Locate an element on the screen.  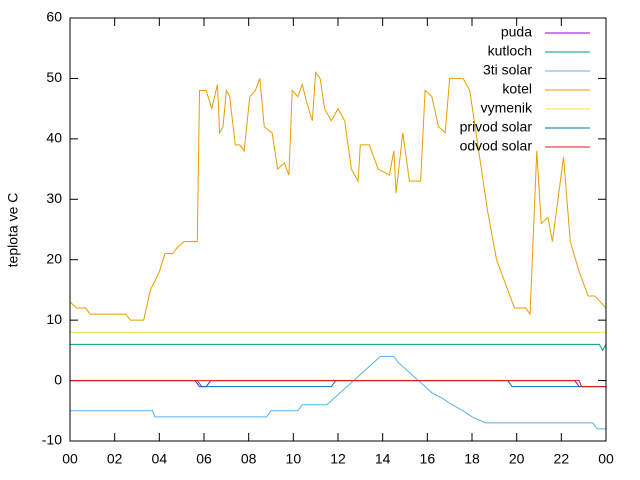
legend-label: kotel is located at coordinates (517, 89).